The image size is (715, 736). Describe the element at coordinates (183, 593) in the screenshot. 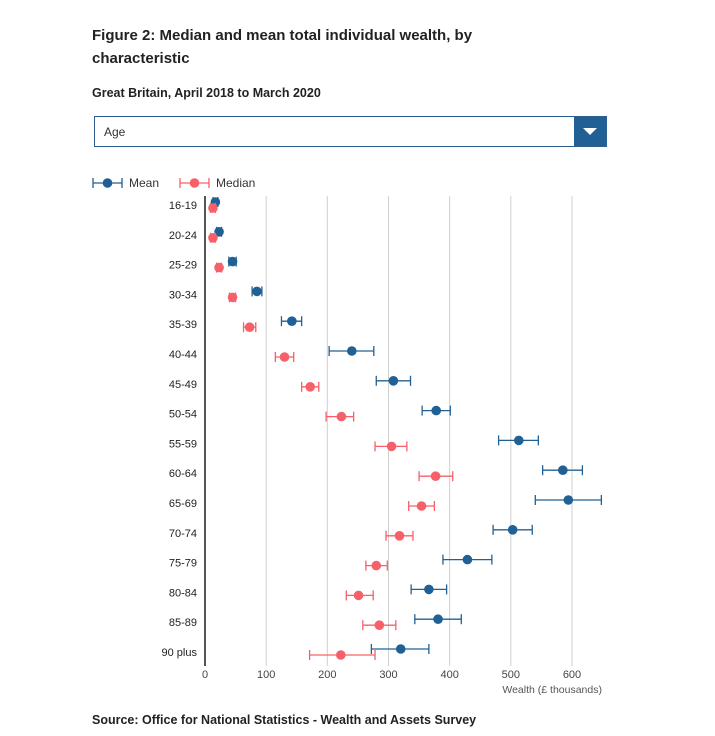

I see `y-category-label: 80-84` at that location.